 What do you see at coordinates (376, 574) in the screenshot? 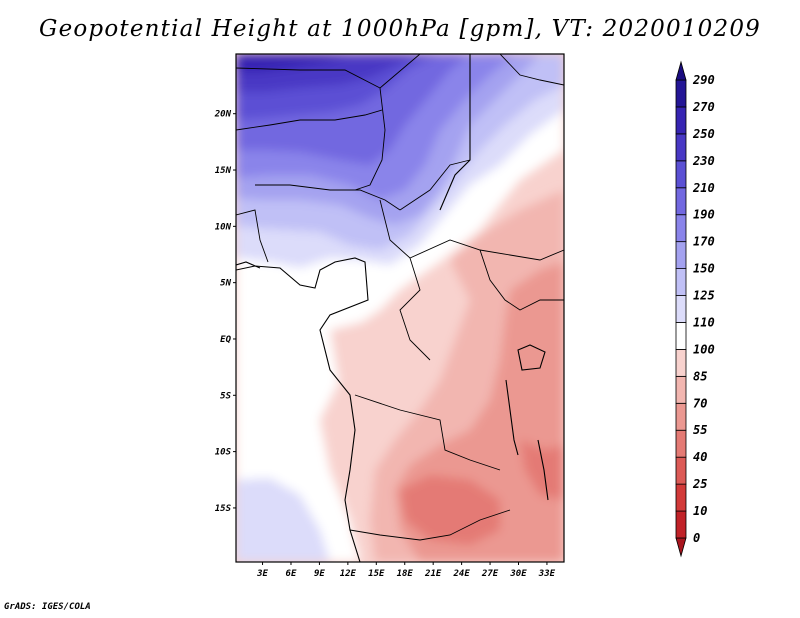
I see `lon-label: 15E` at bounding box center [376, 574].